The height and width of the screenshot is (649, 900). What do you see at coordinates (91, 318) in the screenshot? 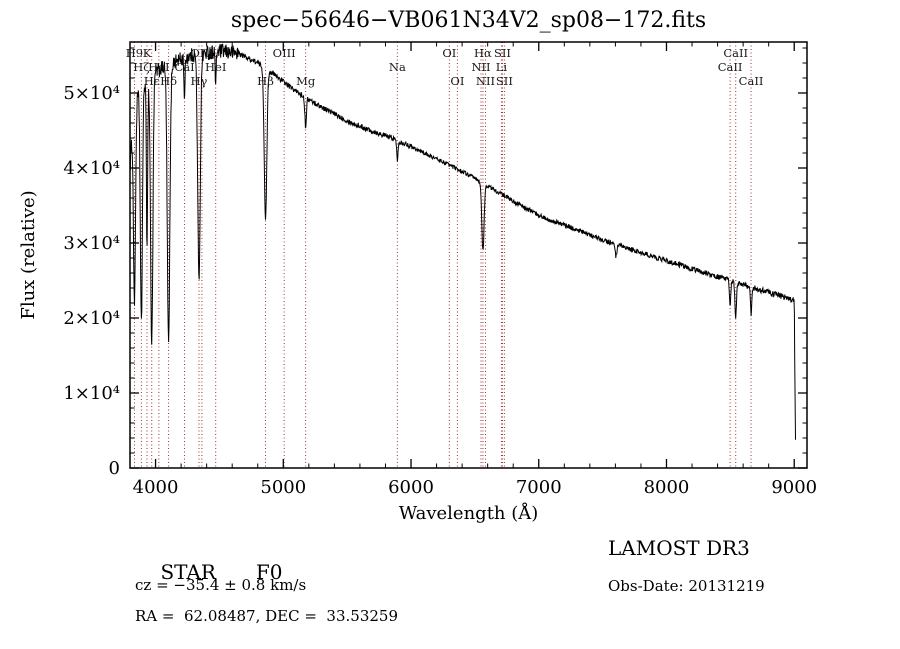
I see `y-tick-label: 2×10⁴` at bounding box center [91, 318].